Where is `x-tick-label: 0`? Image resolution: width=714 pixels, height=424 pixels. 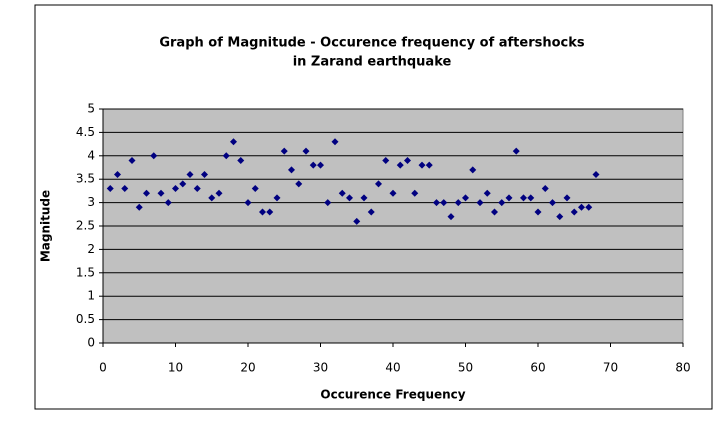 x-tick-label: 0 is located at coordinates (103, 368).